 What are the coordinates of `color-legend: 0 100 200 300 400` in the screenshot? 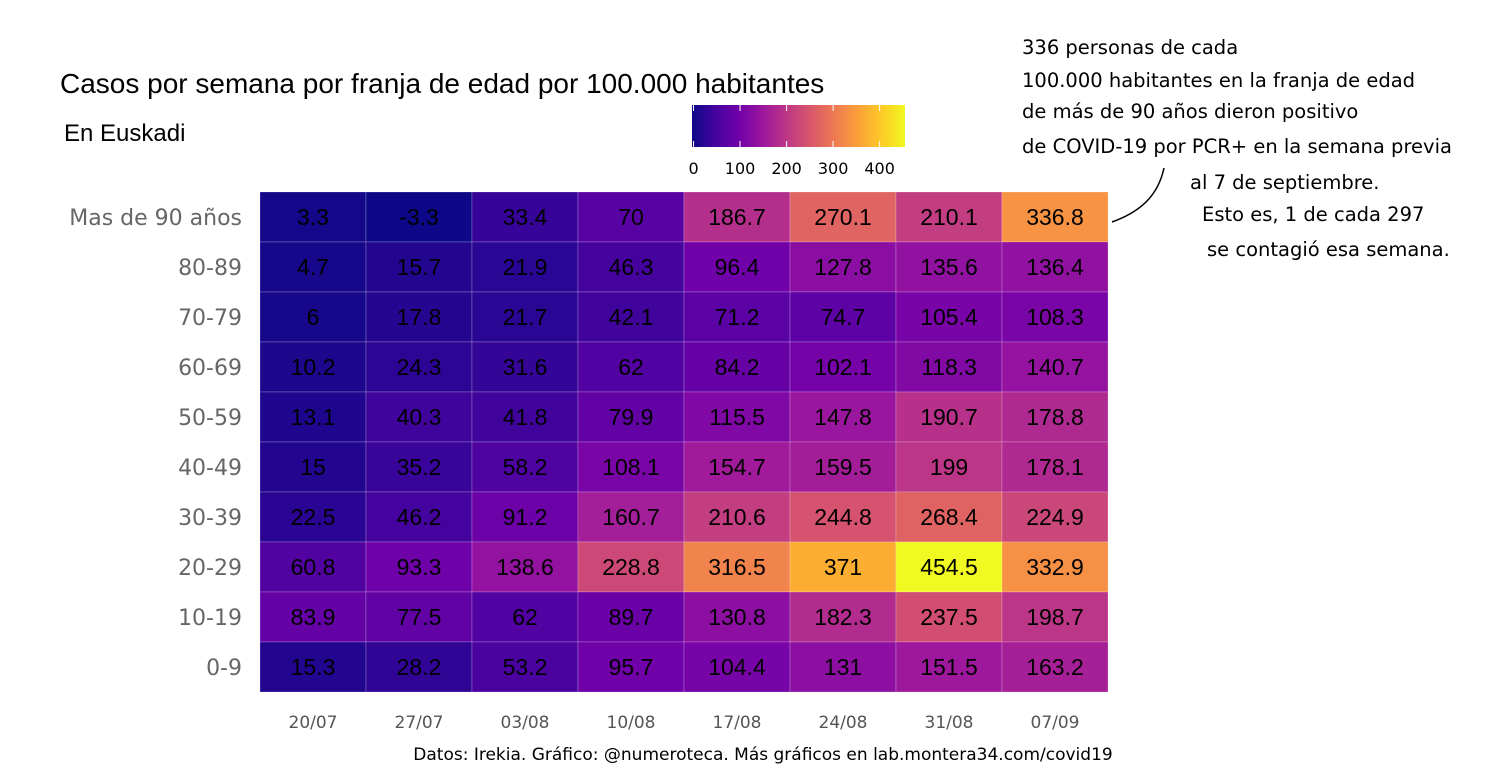 It's located at (796, 141).